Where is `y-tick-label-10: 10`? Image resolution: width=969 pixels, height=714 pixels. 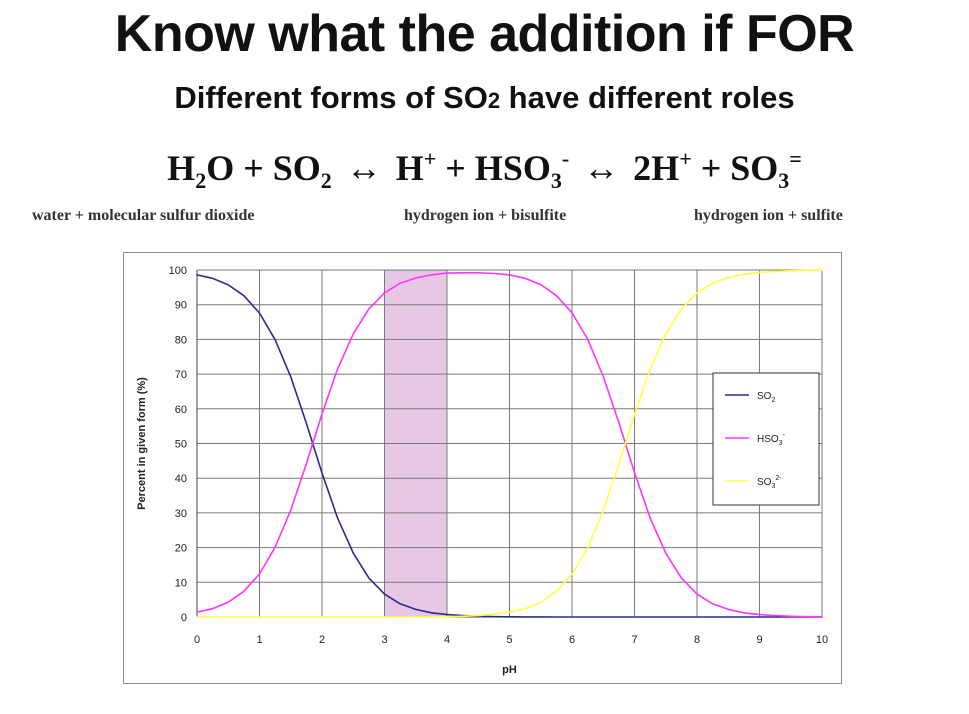 y-tick-label-10: 10 is located at coordinates (181, 583).